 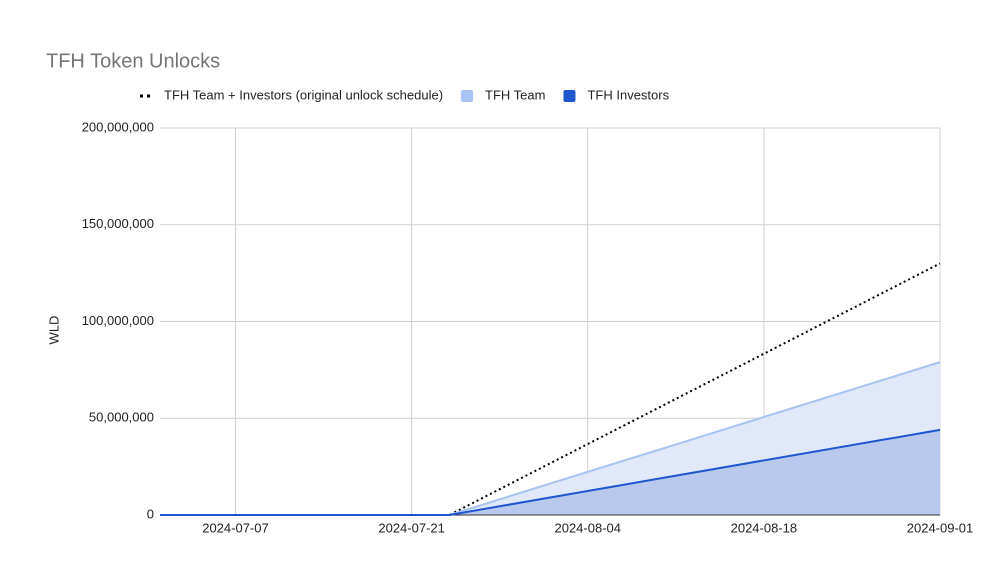 What do you see at coordinates (940, 527) in the screenshot?
I see `x-tick-label: 2024-09-01` at bounding box center [940, 527].